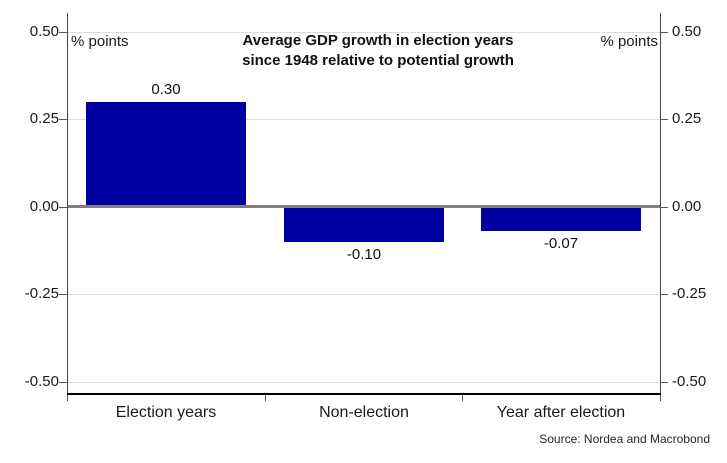 This screenshot has width=727, height=463. Describe the element at coordinates (561, 243) in the screenshot. I see `bar-value-label: -0.07` at that location.